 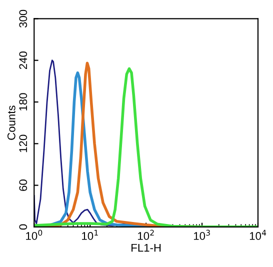 What do you see at coordinates (34, 235) in the screenshot?
I see `x-tick-label: 10$^{0}$` at bounding box center [34, 235].